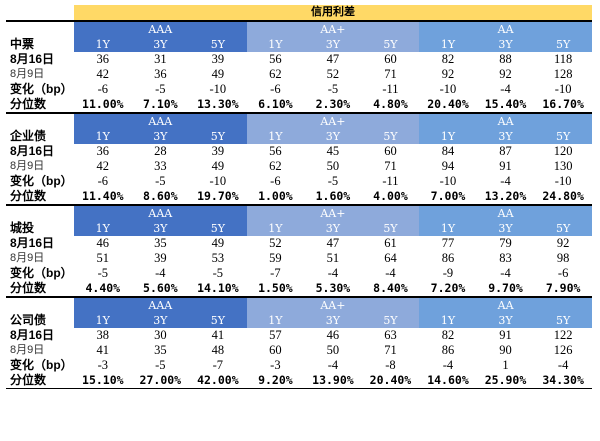 The width and height of the screenshot is (600, 441). What do you see at coordinates (103, 289) in the screenshot?
I see `value-cell: 4.40%` at bounding box center [103, 289].